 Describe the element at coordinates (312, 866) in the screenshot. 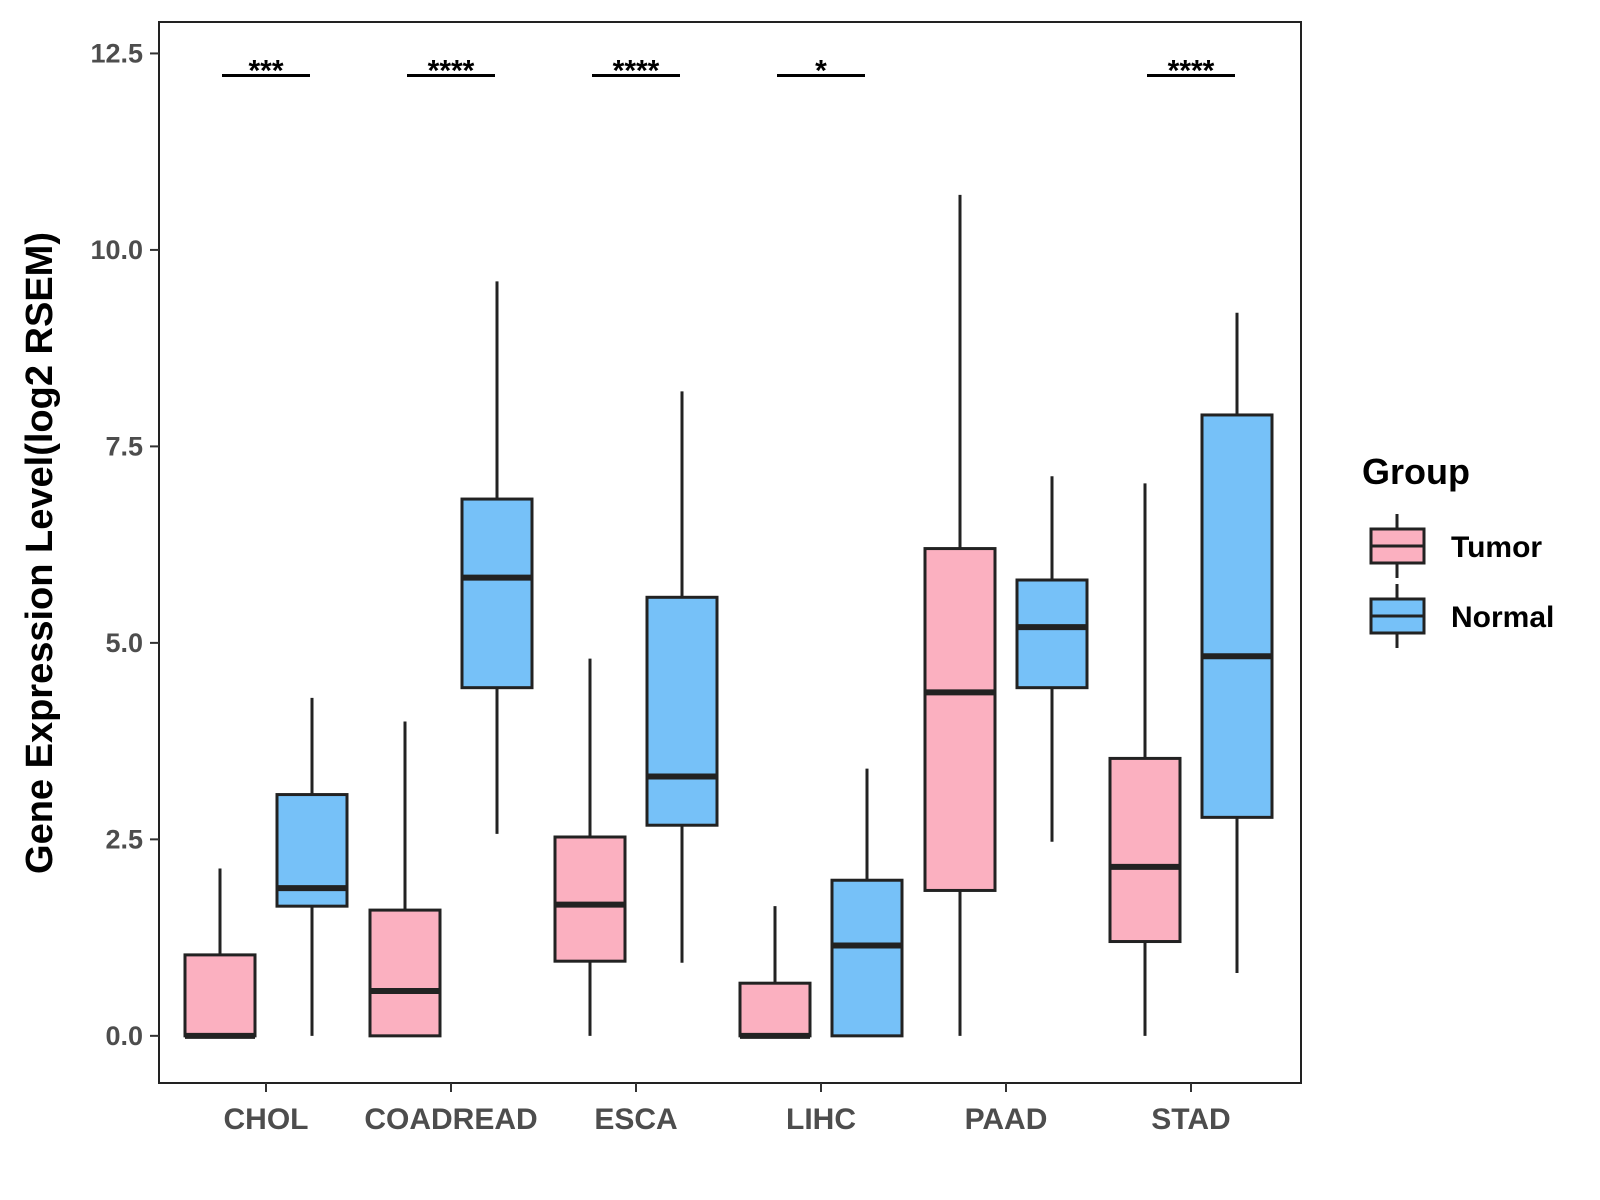

I see `box-normal-chol` at that location.